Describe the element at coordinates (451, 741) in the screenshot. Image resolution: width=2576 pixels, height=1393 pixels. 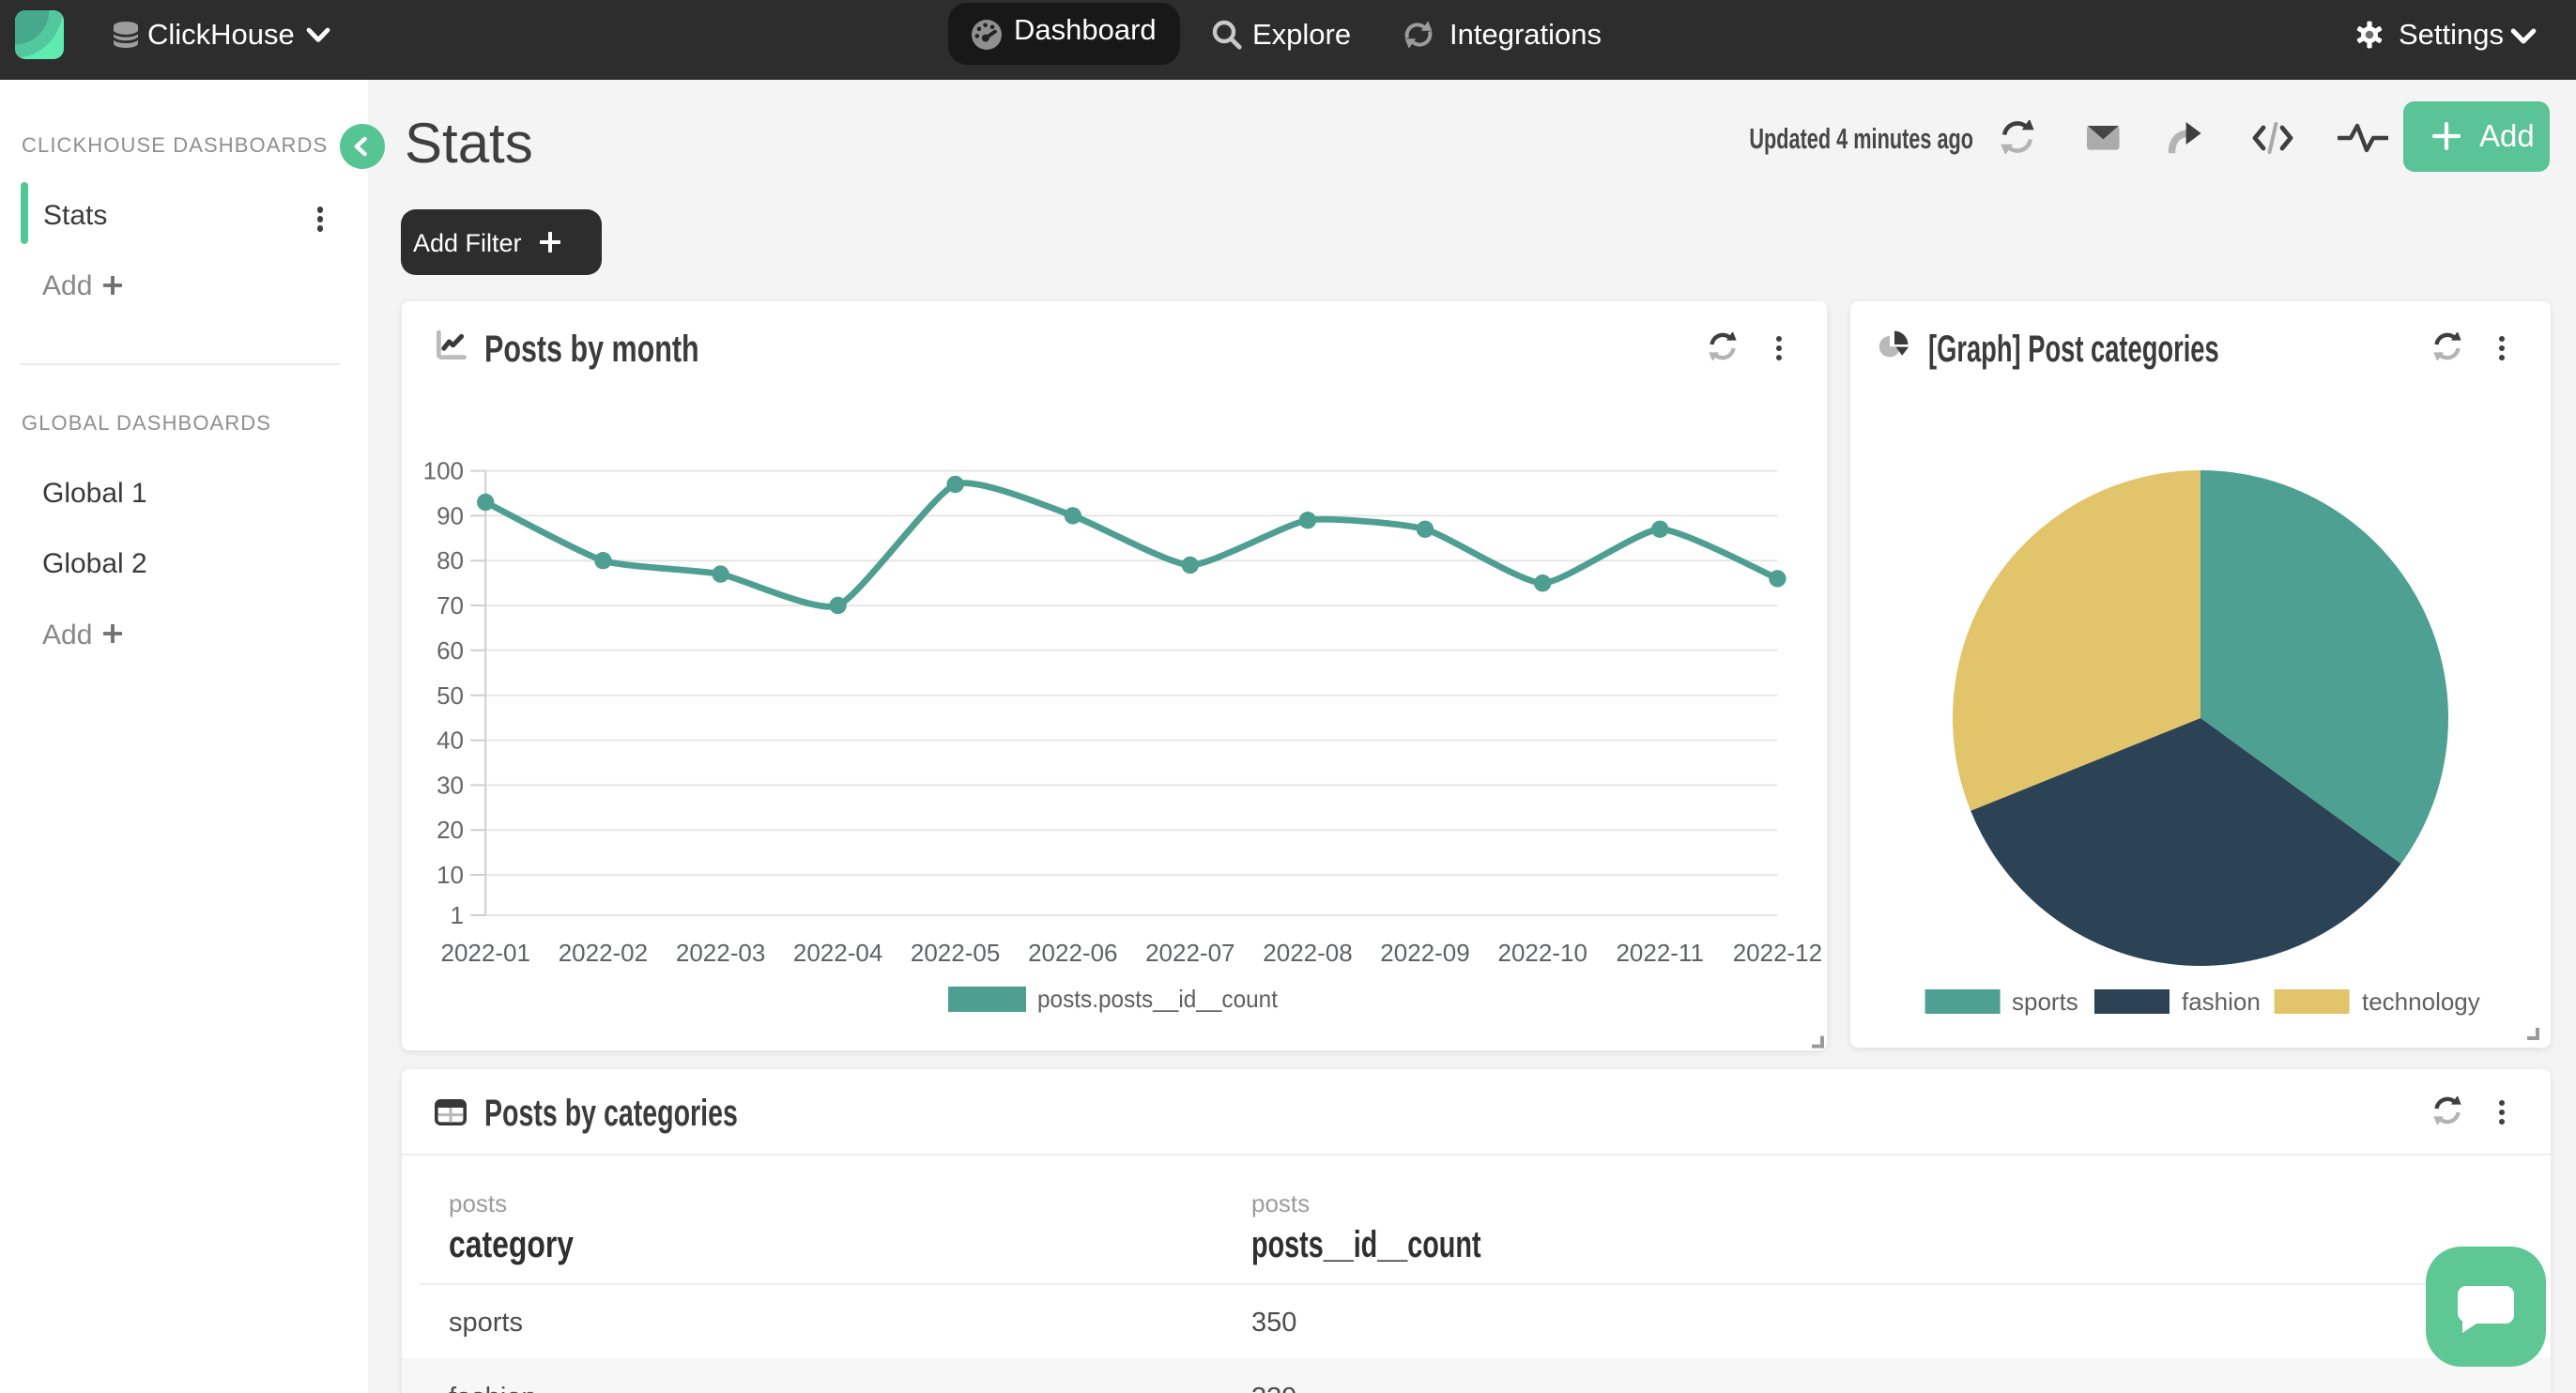
I see `svg-text: 40` at that location.